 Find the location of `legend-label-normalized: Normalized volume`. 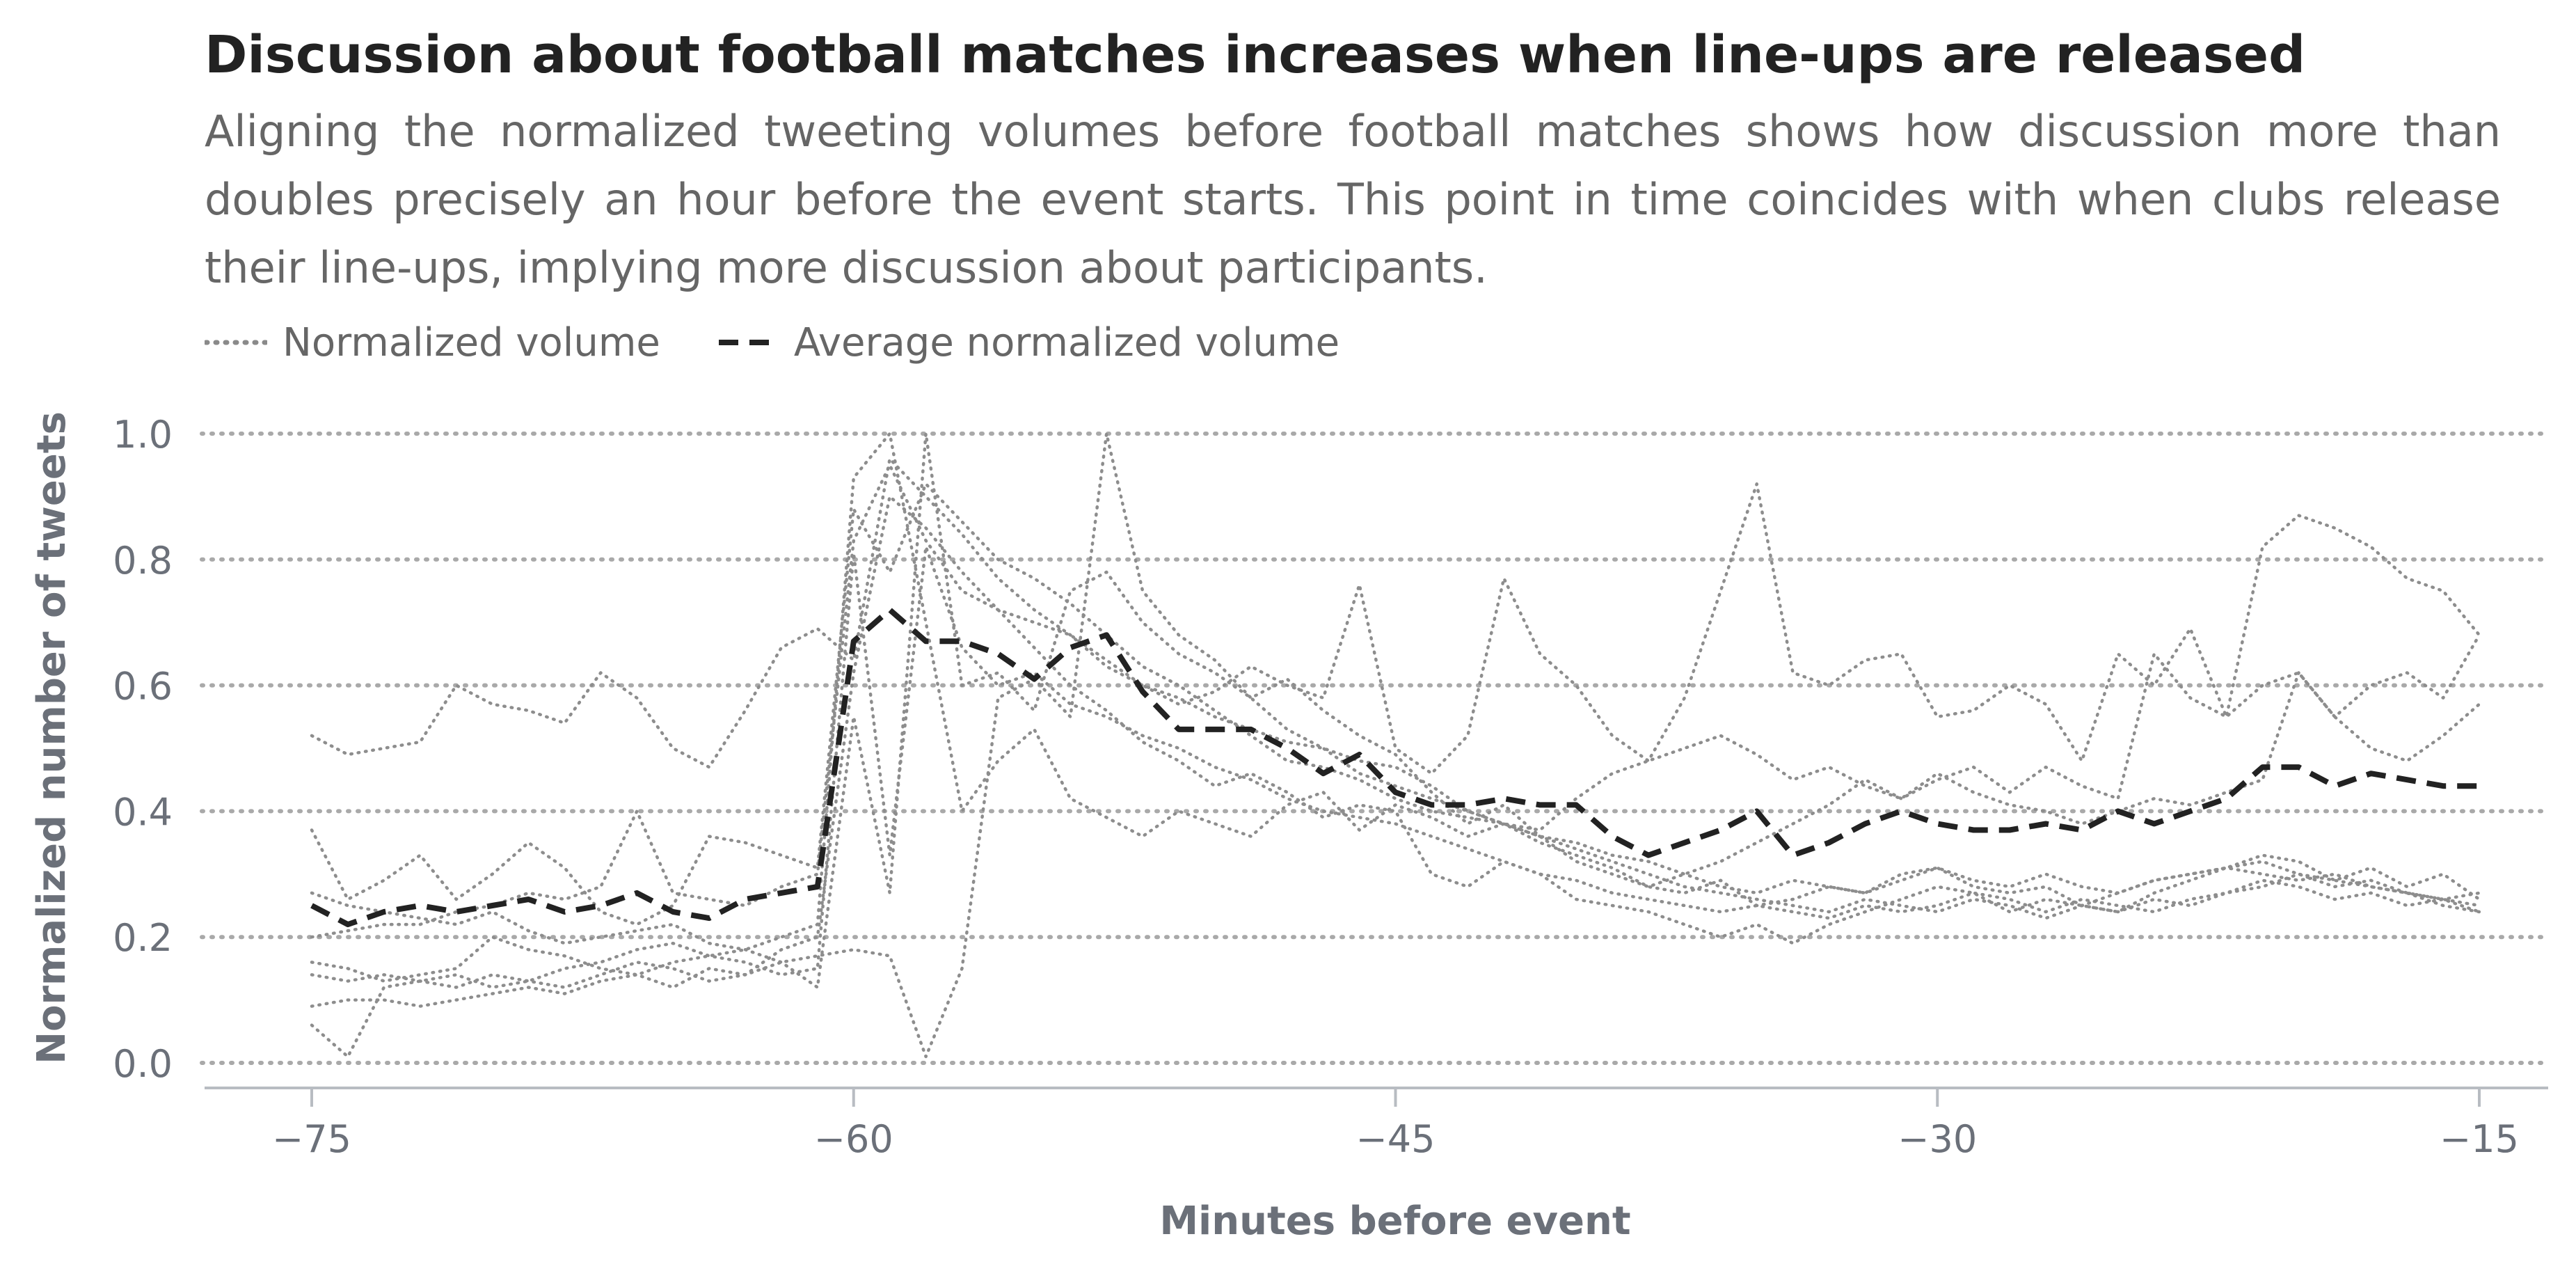

legend-label-normalized: Normalized volume is located at coordinates (471, 342).